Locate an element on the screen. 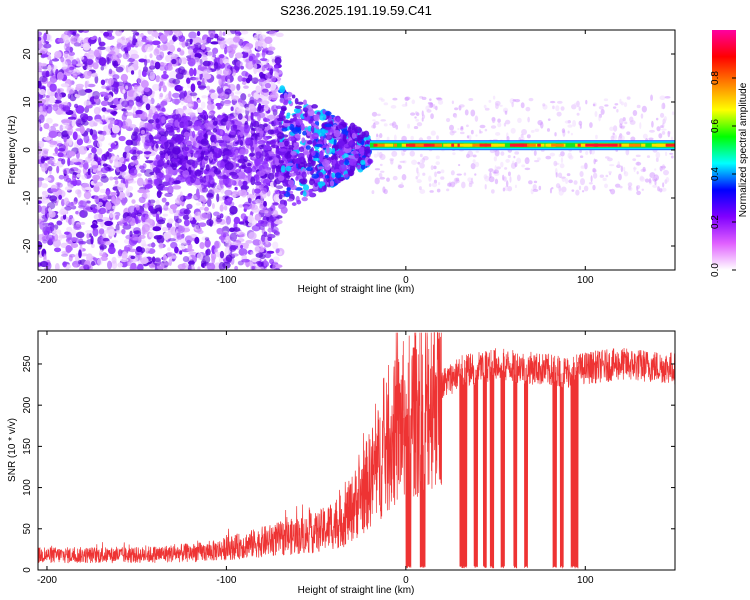 The width and height of the screenshot is (750, 600). figure-title: S236.2025.191.19.59.C41 is located at coordinates (356, 10).